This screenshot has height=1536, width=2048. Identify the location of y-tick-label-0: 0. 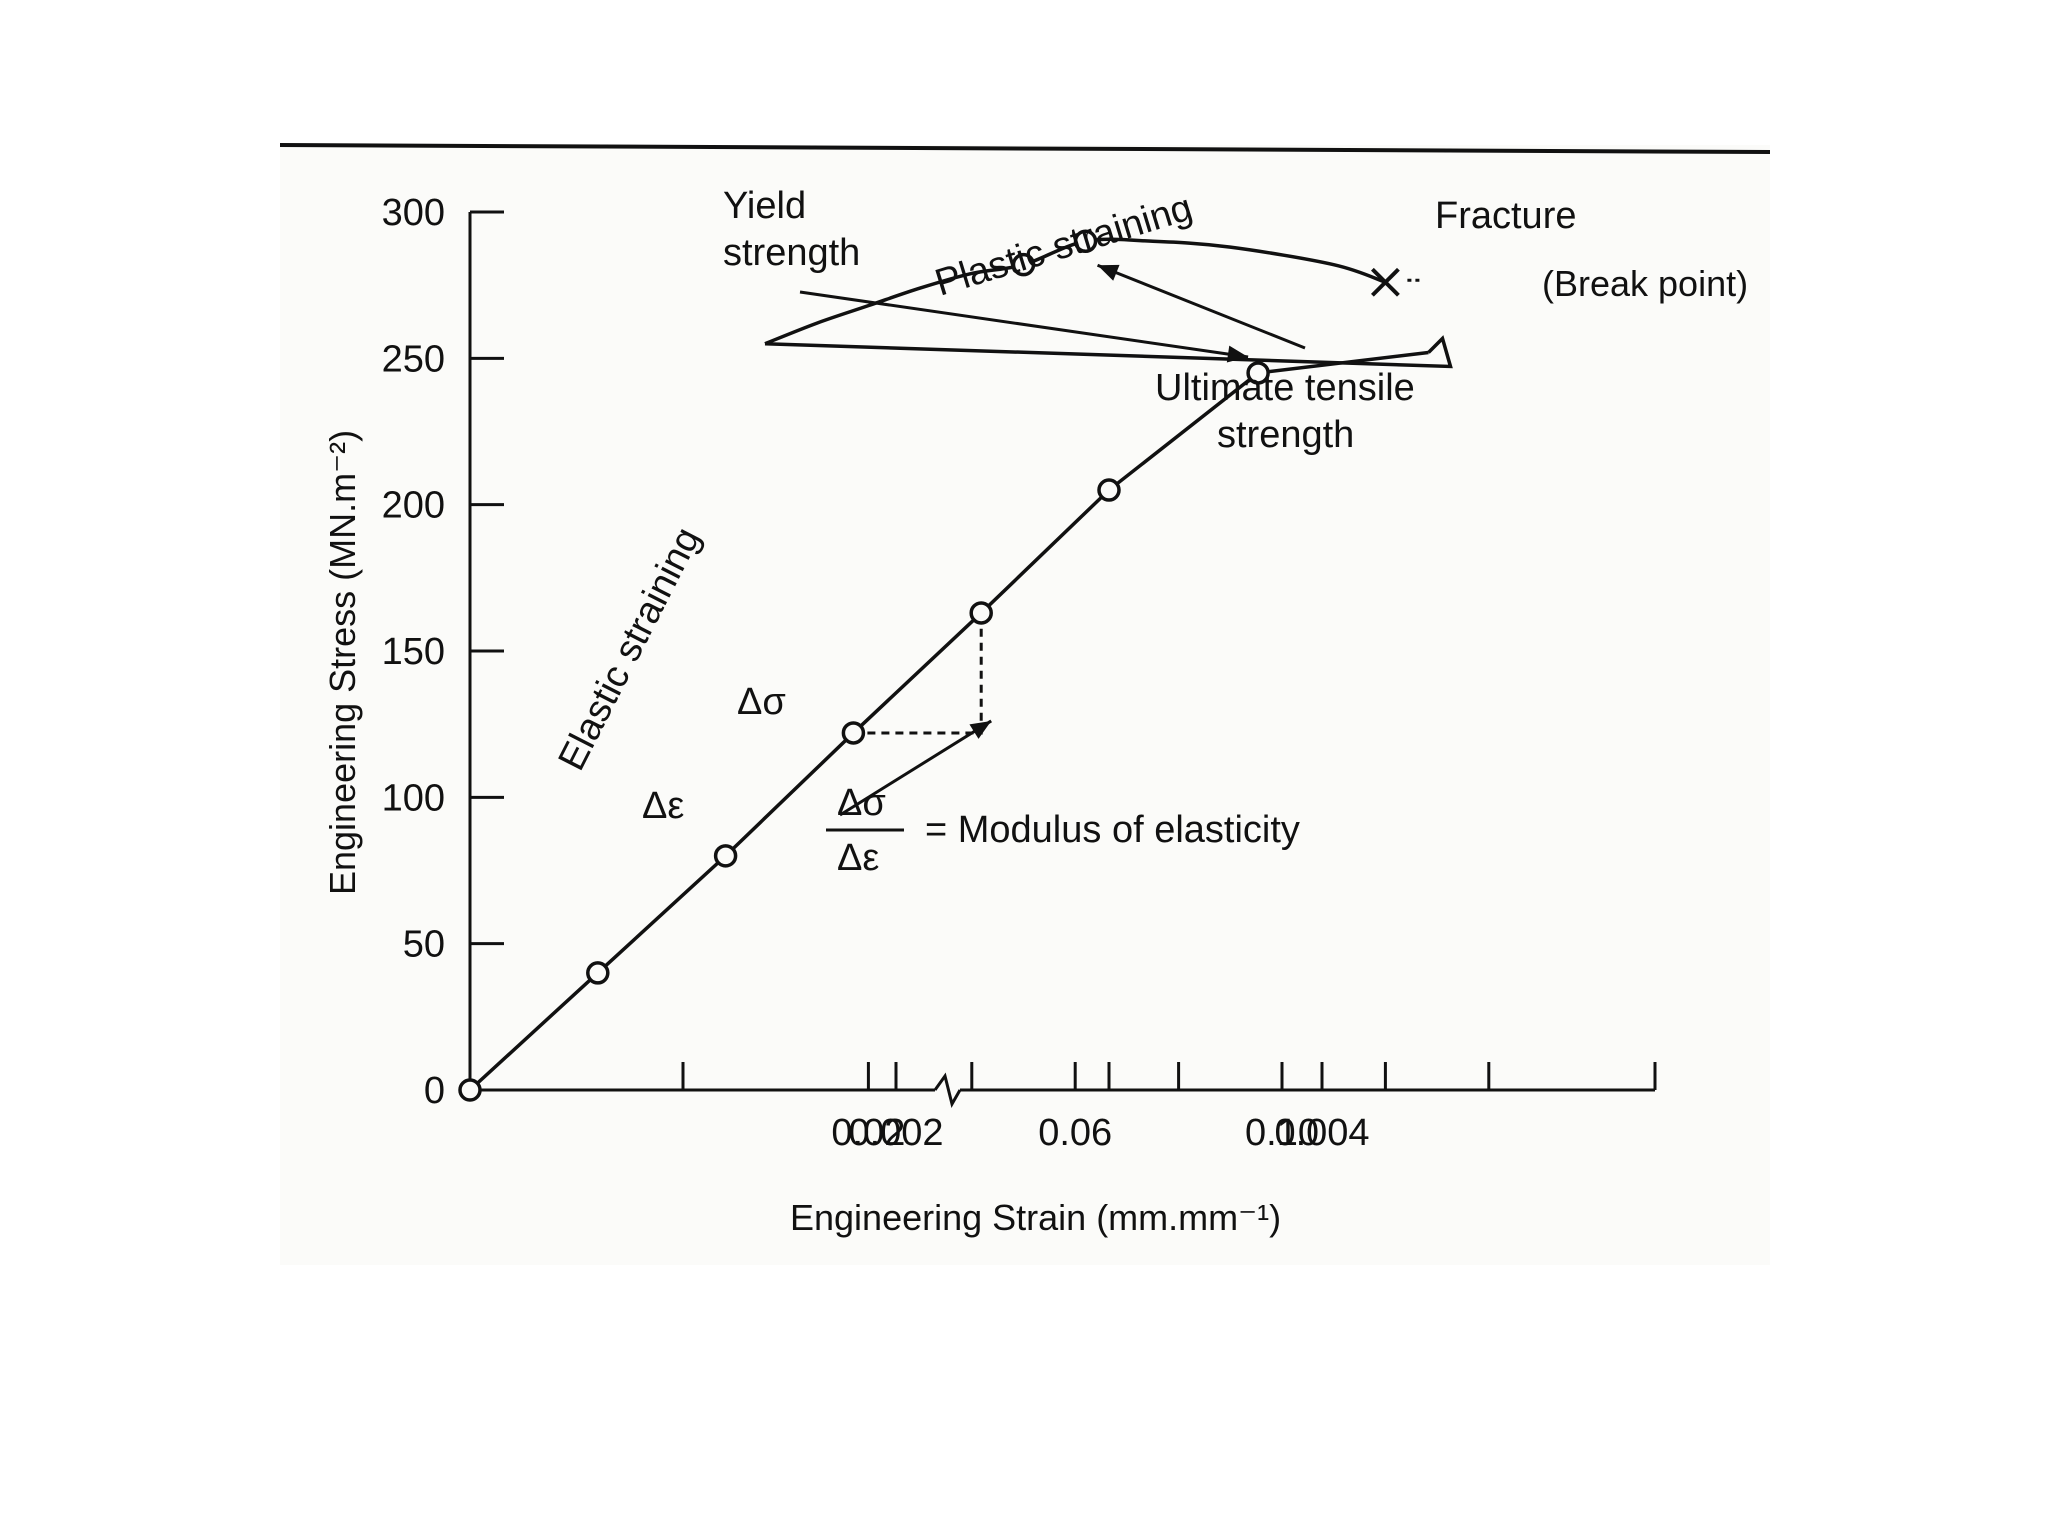
(434, 1091).